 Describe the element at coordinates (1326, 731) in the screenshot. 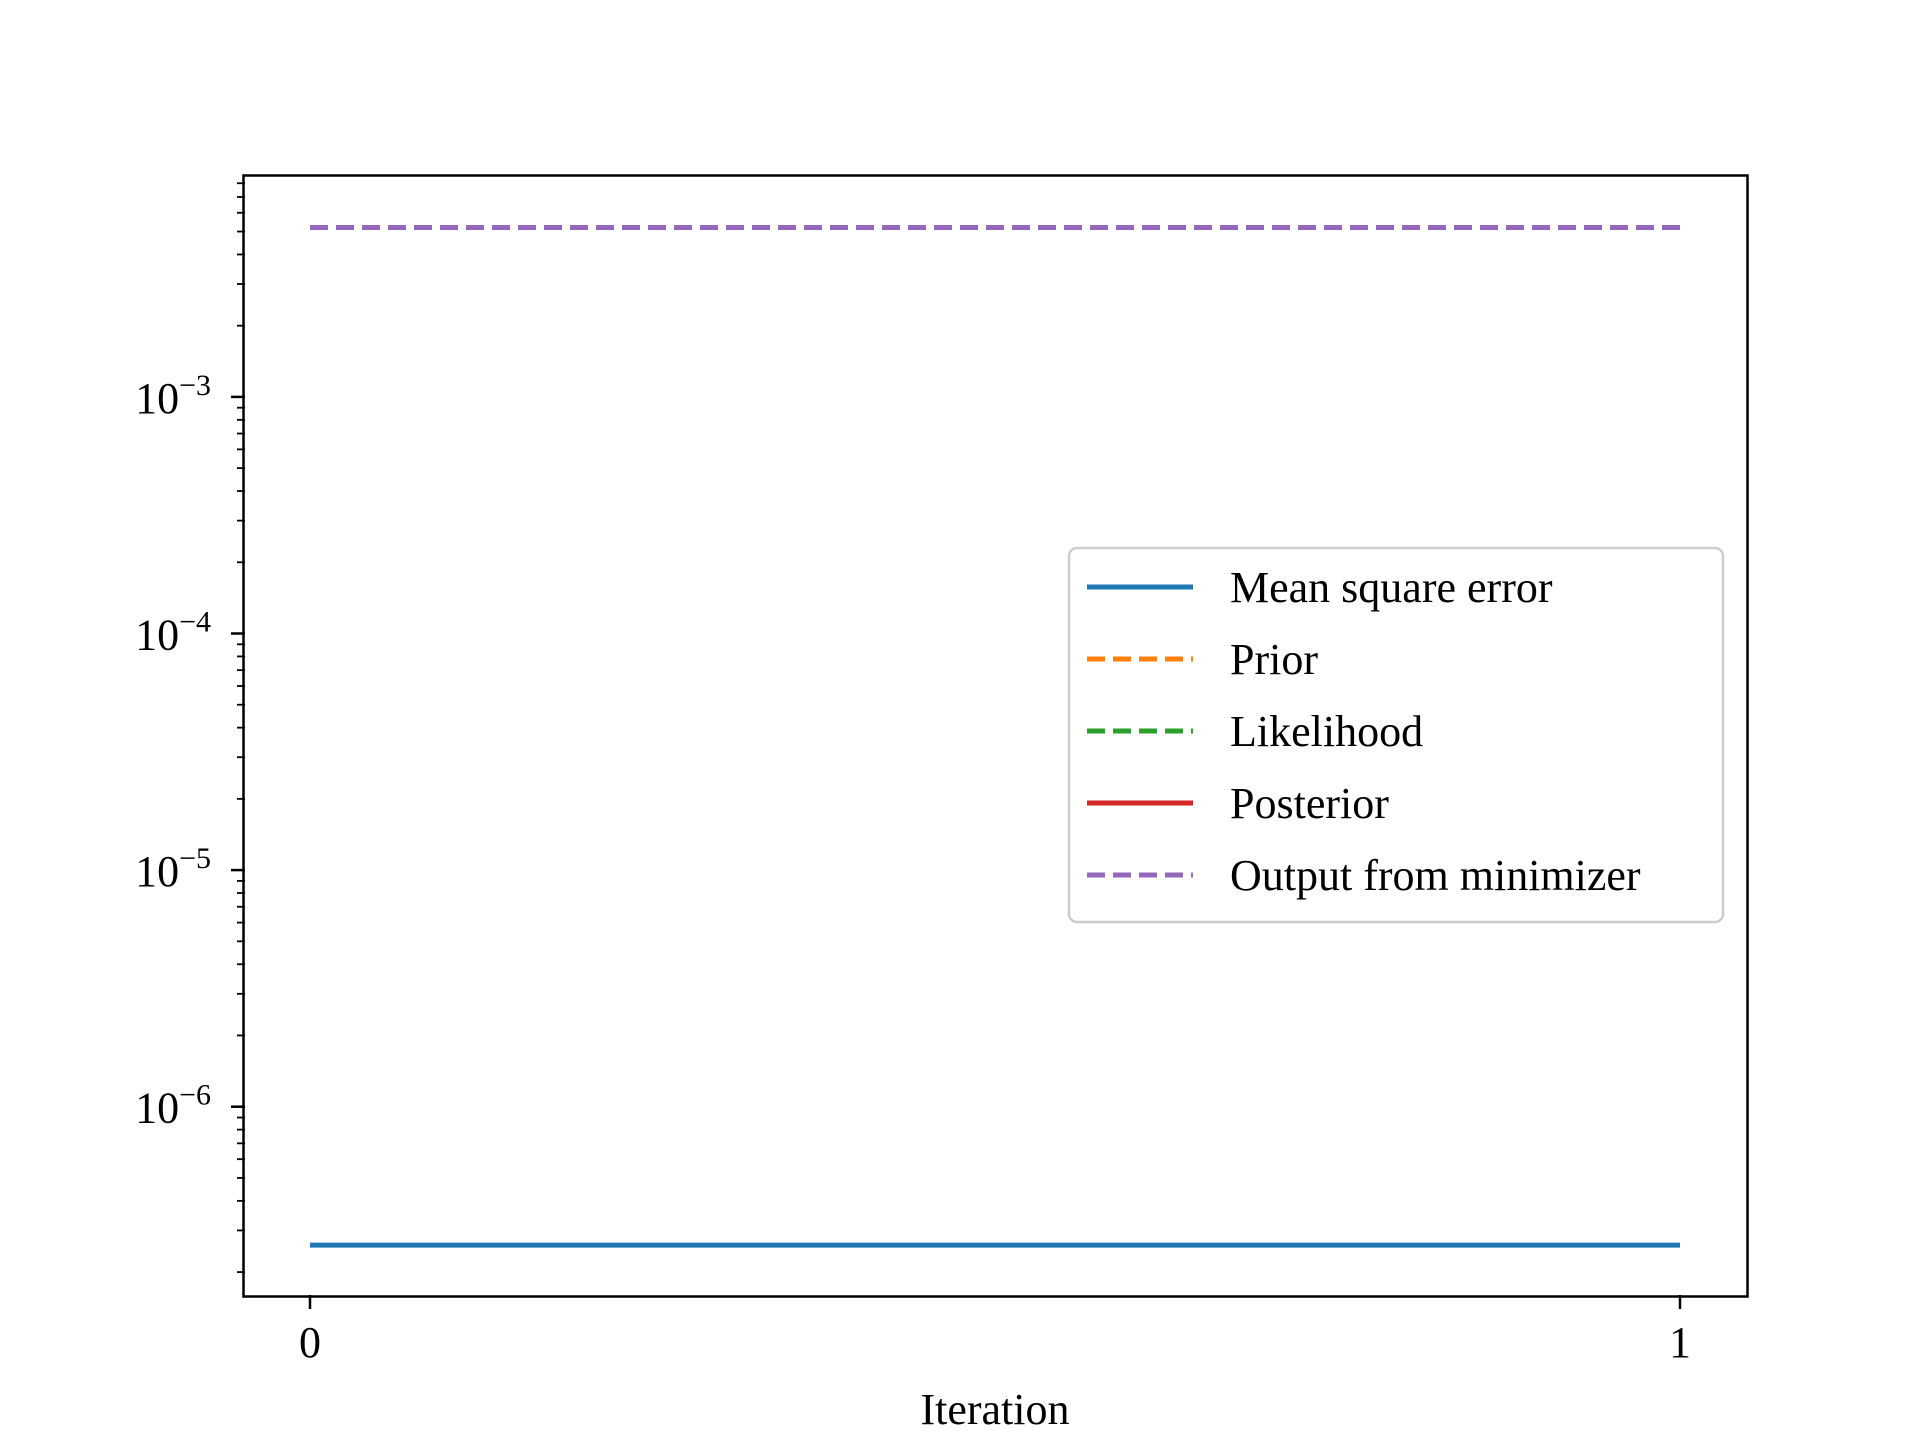

I see `legend-label-2: Likelihood` at that location.